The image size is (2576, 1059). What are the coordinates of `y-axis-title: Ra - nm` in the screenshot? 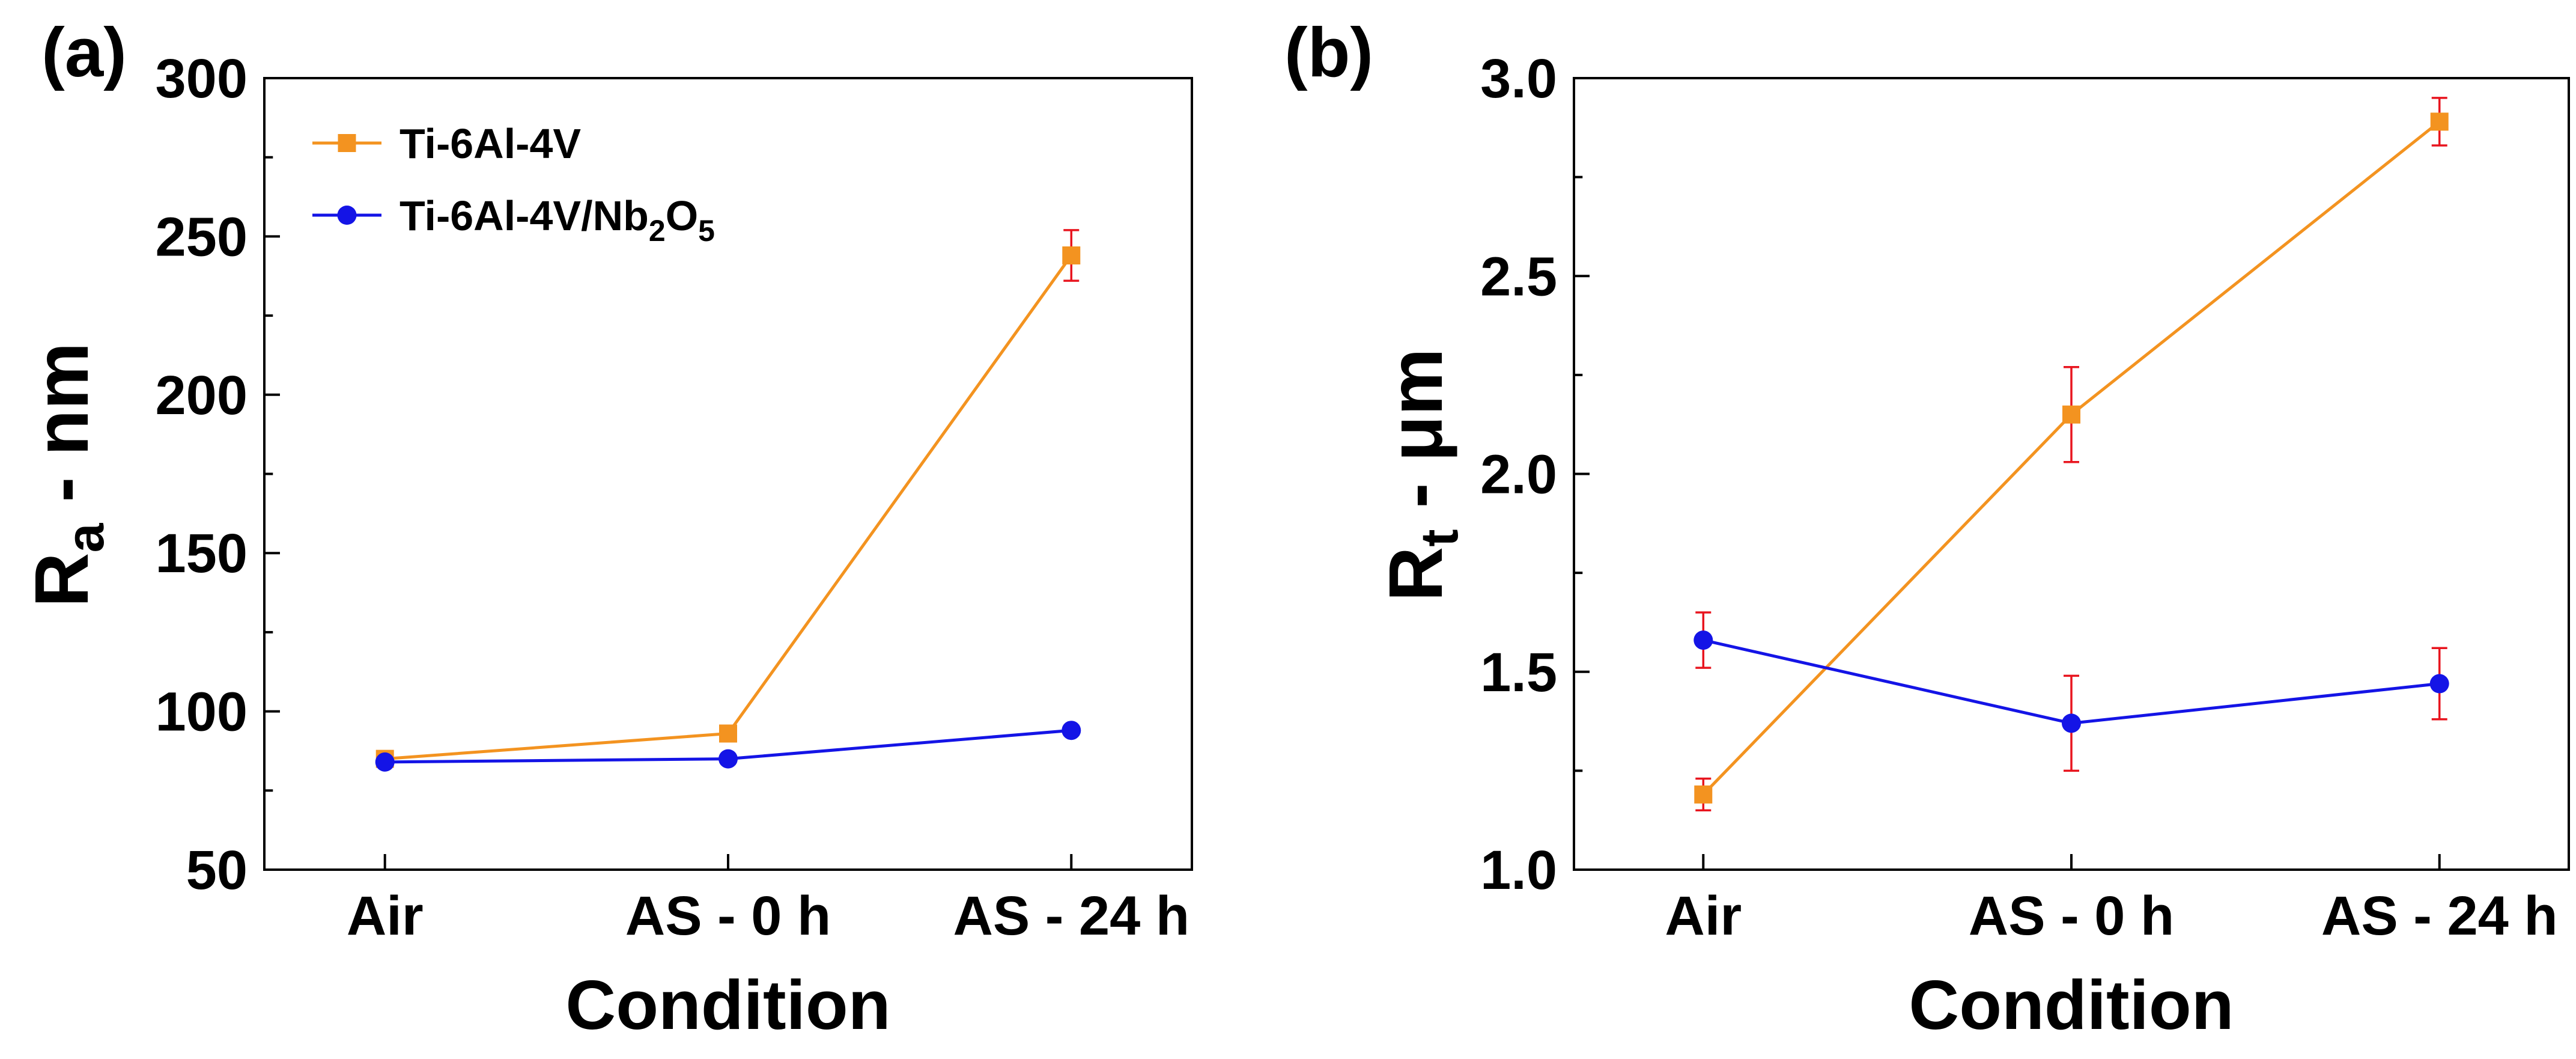 It's located at (67, 475).